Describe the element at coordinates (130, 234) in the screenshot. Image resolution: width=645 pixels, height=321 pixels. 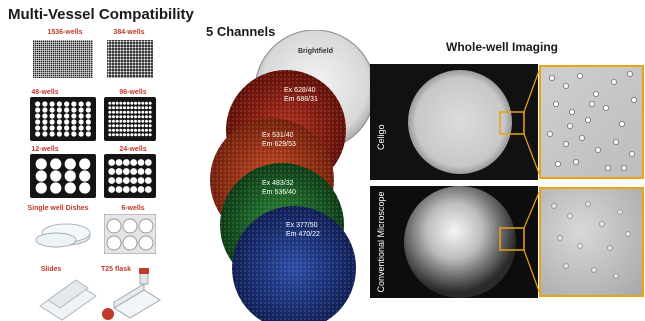
I see `plate-6-wells` at that location.